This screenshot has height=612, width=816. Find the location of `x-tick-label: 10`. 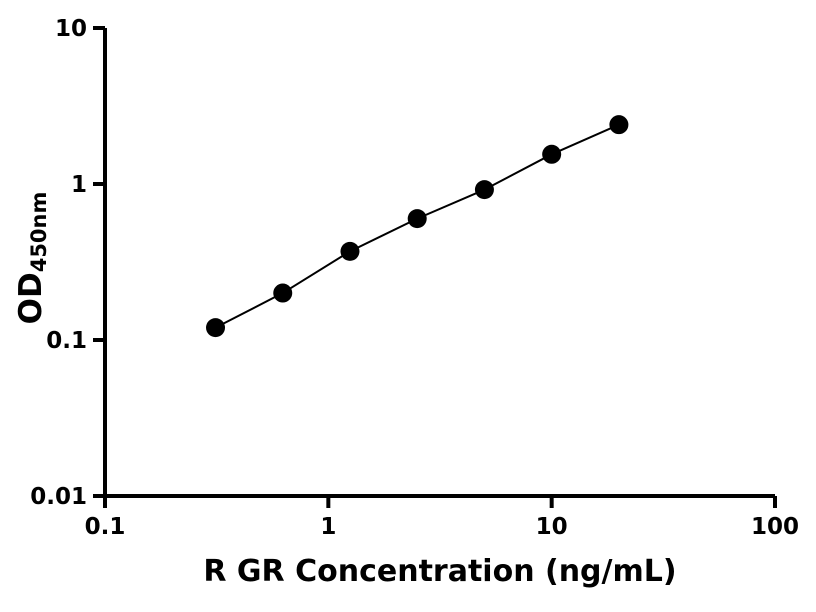

x-tick-label: 10 is located at coordinates (552, 527).